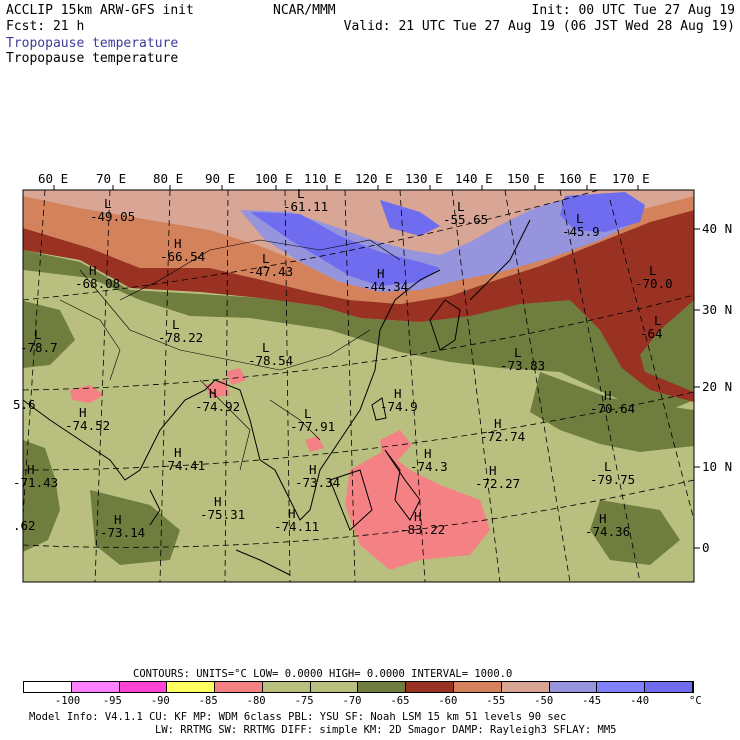  I want to click on center-value: -45.9, so click(581, 231).